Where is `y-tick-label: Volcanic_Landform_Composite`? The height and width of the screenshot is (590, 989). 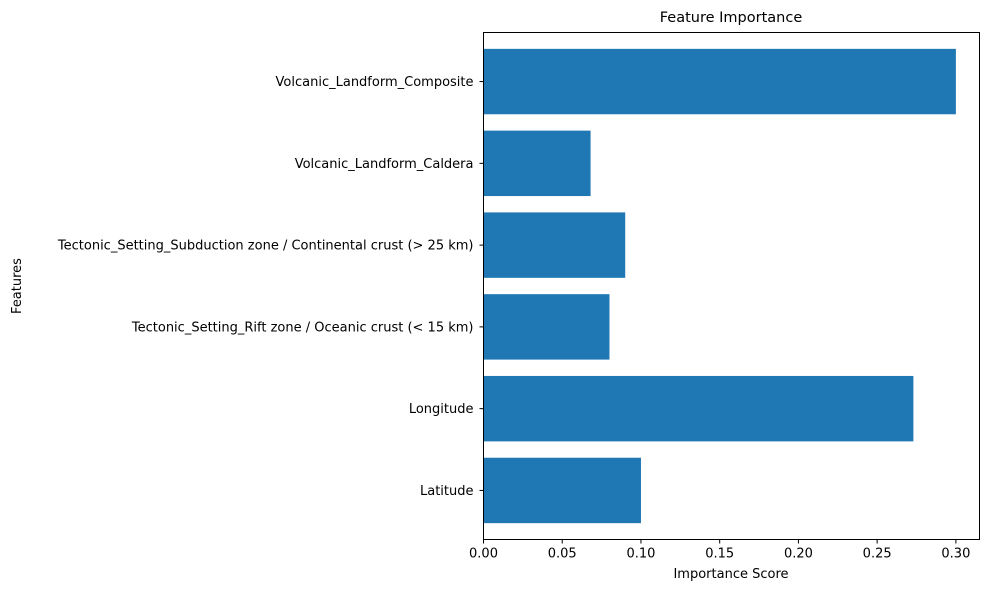 y-tick-label: Volcanic_Landform_Composite is located at coordinates (375, 82).